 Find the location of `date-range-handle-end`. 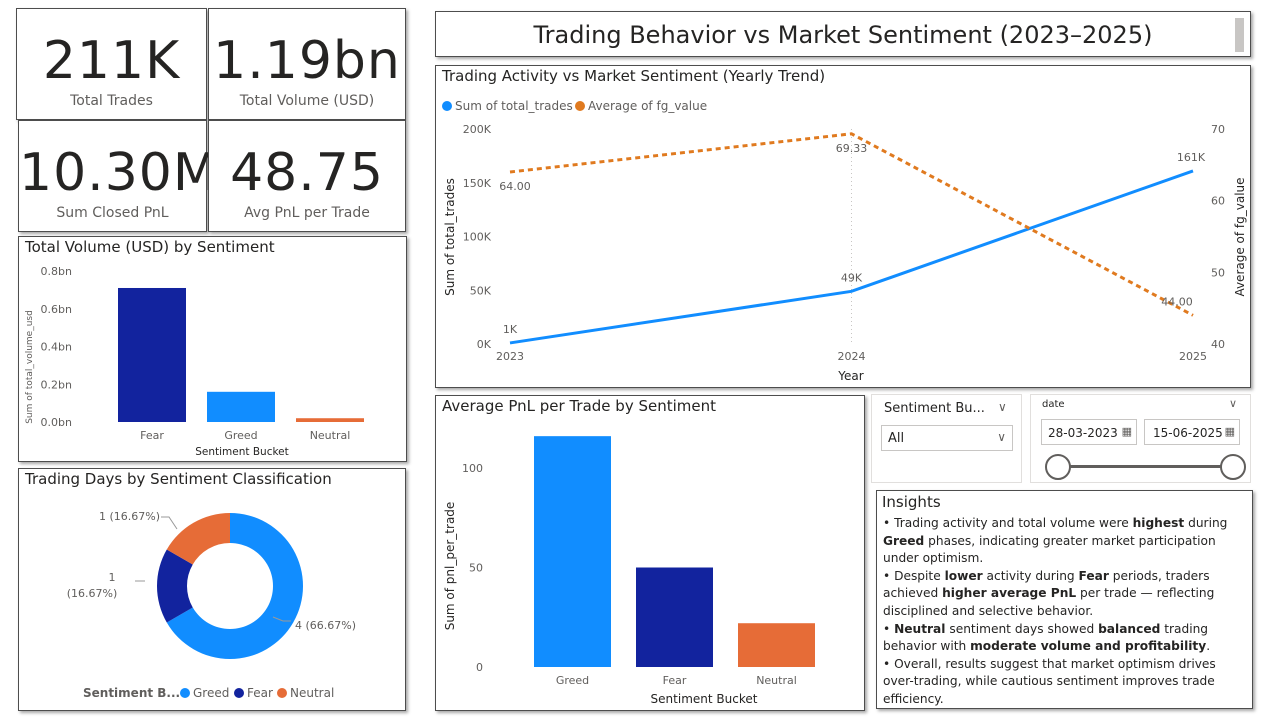

date-range-handle-end is located at coordinates (1233, 467).